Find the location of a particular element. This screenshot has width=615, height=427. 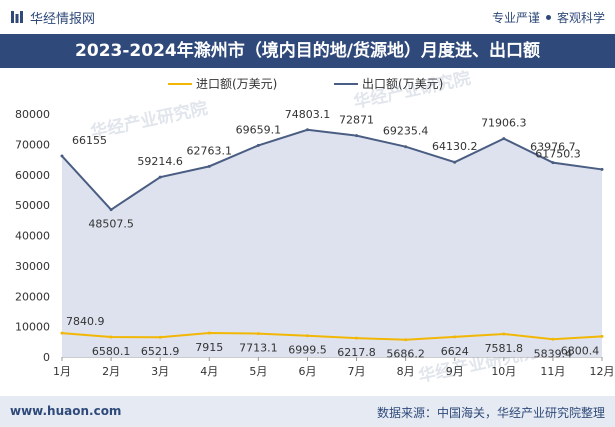

brand-logo-icon is located at coordinates (17, 17).